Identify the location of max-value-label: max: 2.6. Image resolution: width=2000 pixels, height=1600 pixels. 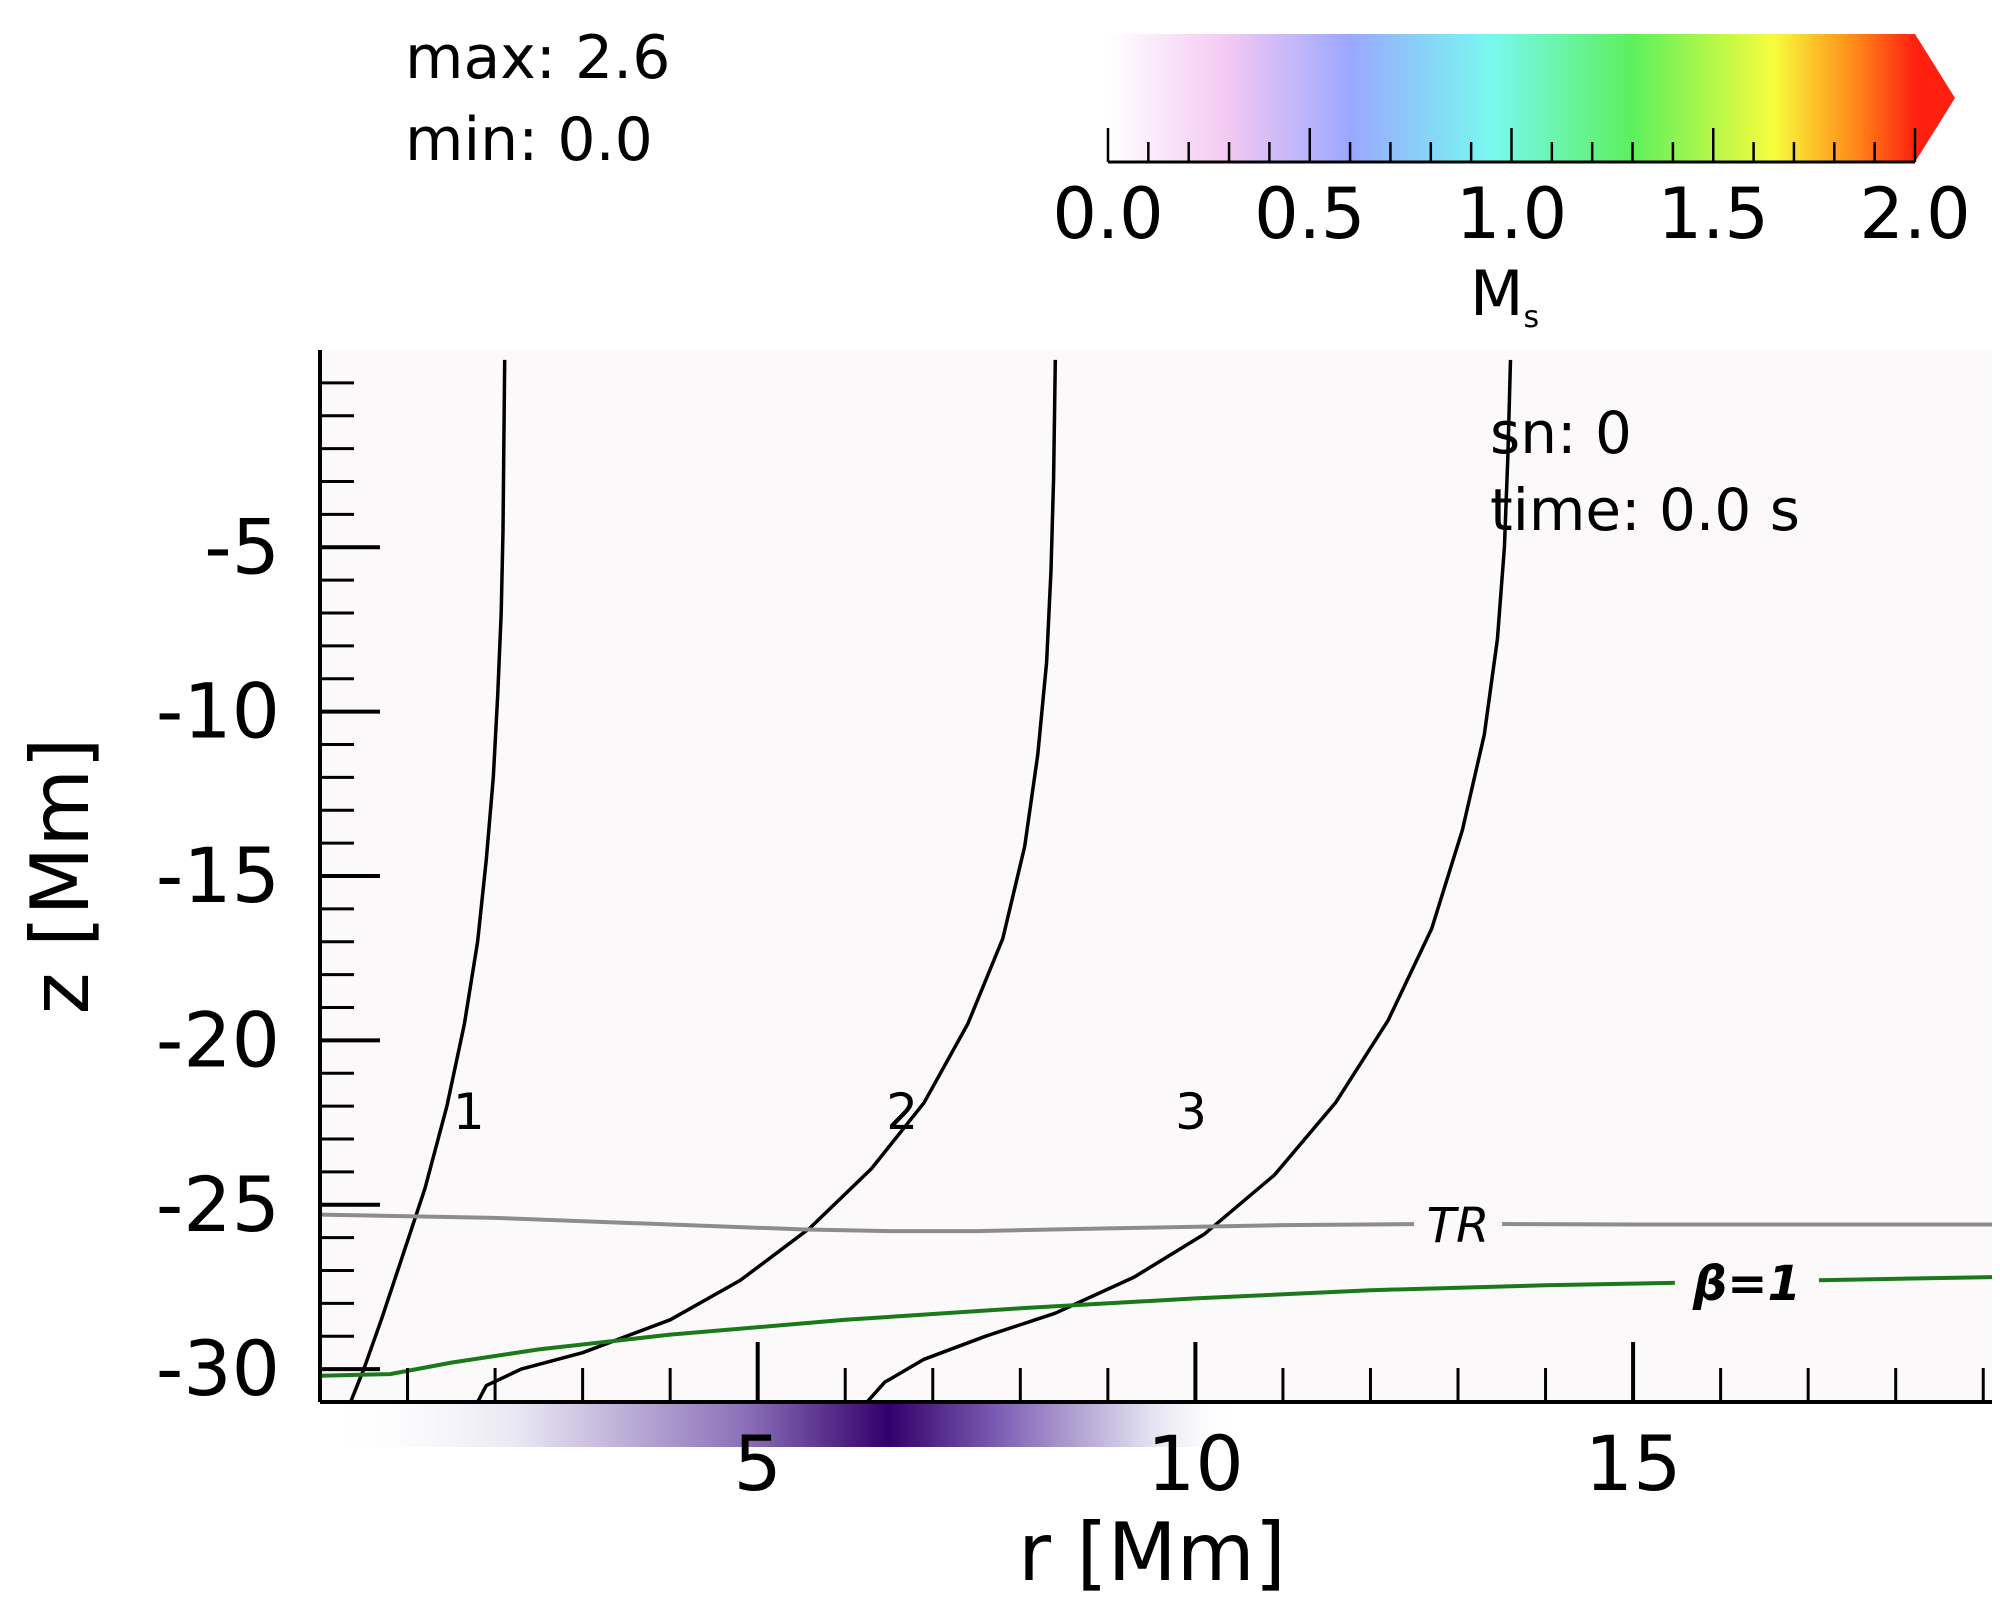
(537, 58).